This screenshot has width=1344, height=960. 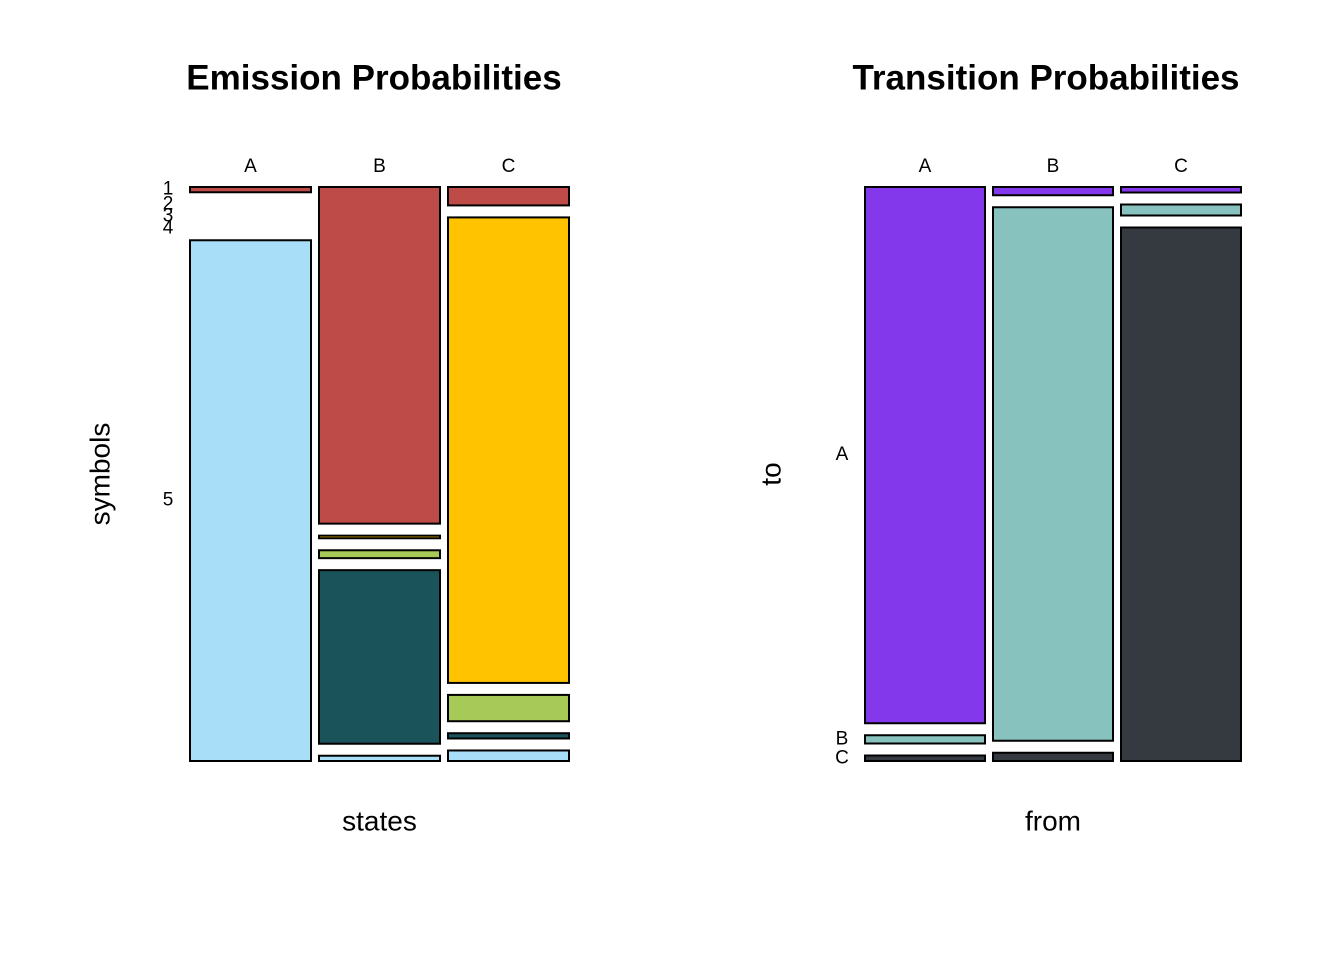 I want to click on x-axis-label: from, so click(x=1053, y=820).